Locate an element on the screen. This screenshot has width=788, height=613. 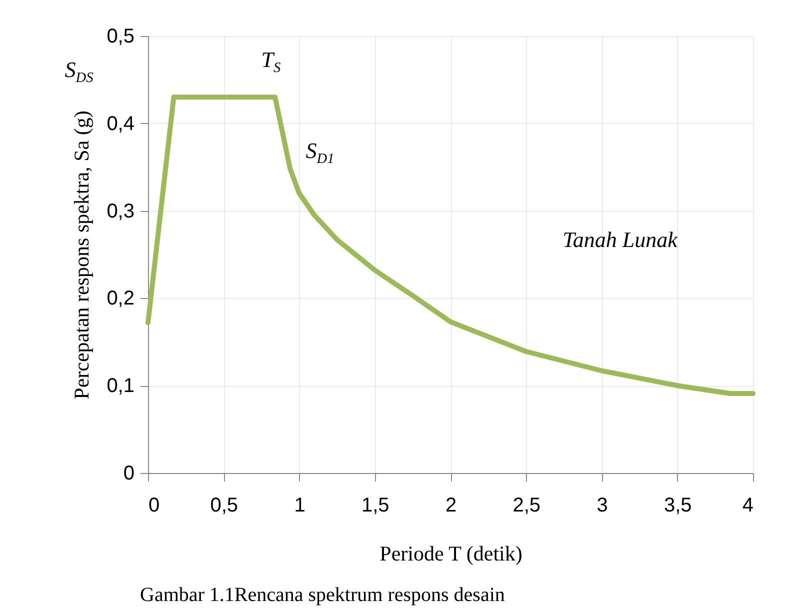
y-tick-label: 0,2 is located at coordinates (120, 299).